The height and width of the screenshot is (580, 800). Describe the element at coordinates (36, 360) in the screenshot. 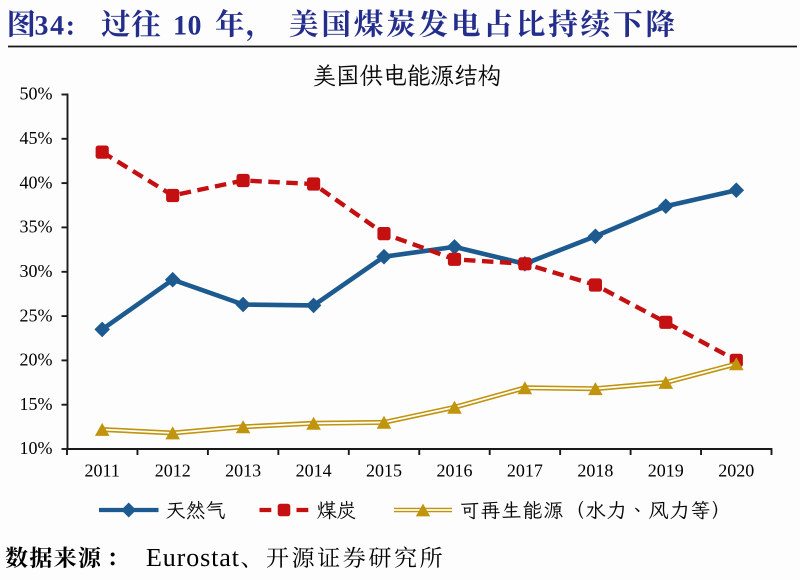

I see `svg-text: 20%` at that location.